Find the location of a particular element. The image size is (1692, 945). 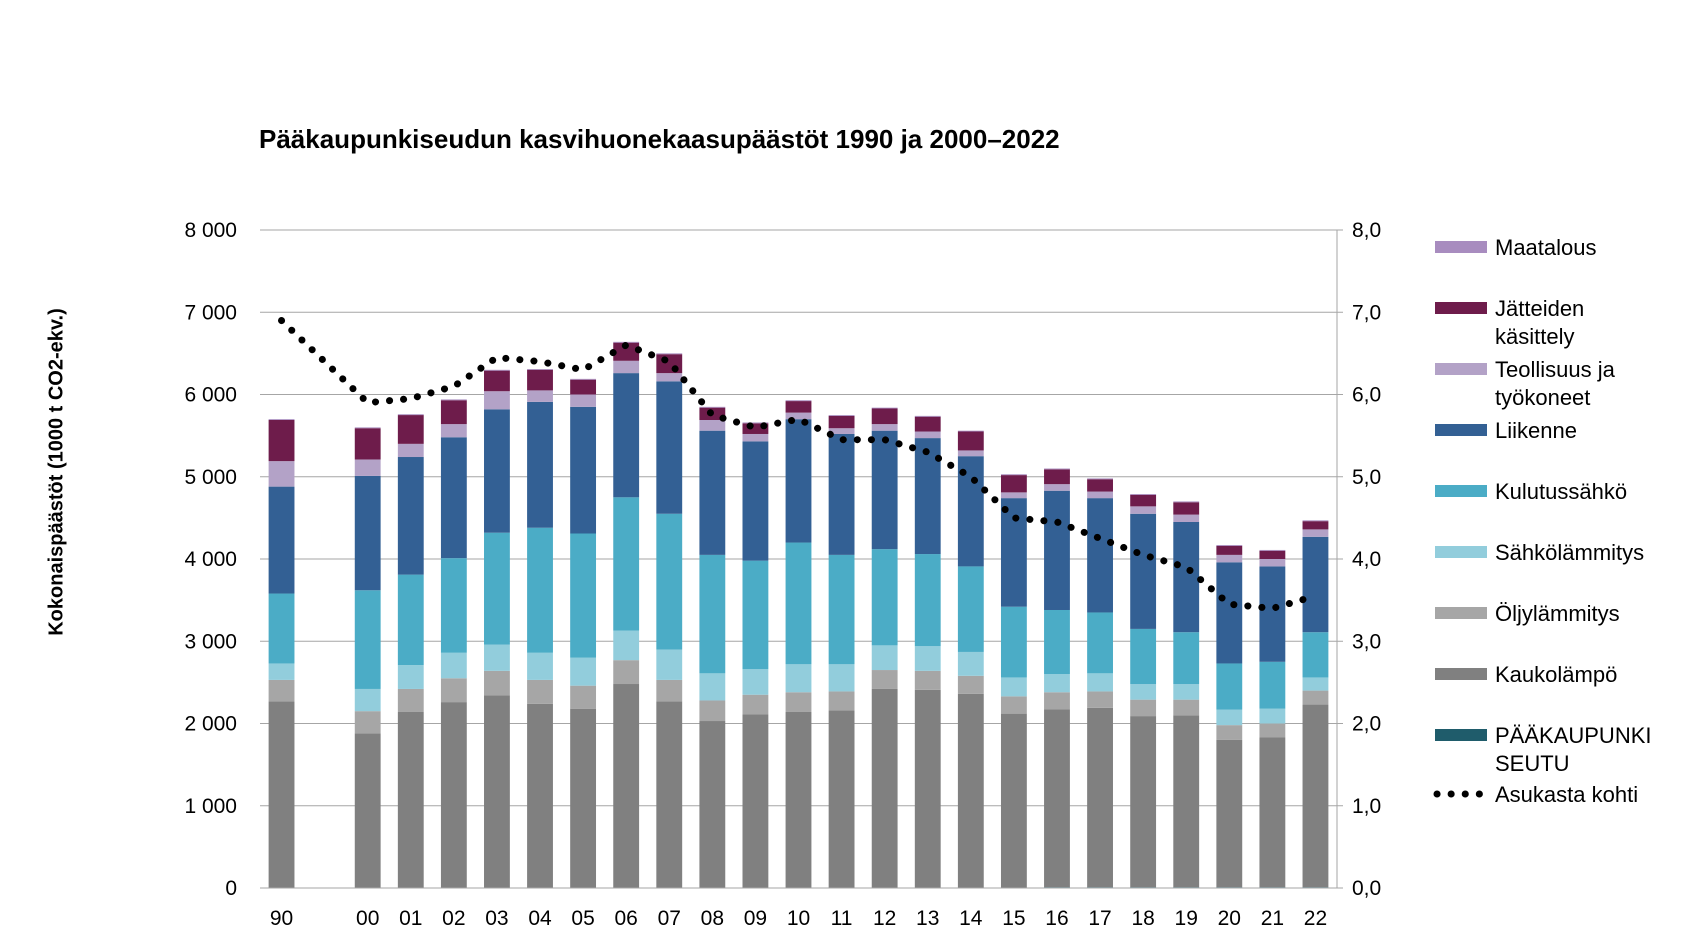

x-tick-label: 15 is located at coordinates (1013, 918).